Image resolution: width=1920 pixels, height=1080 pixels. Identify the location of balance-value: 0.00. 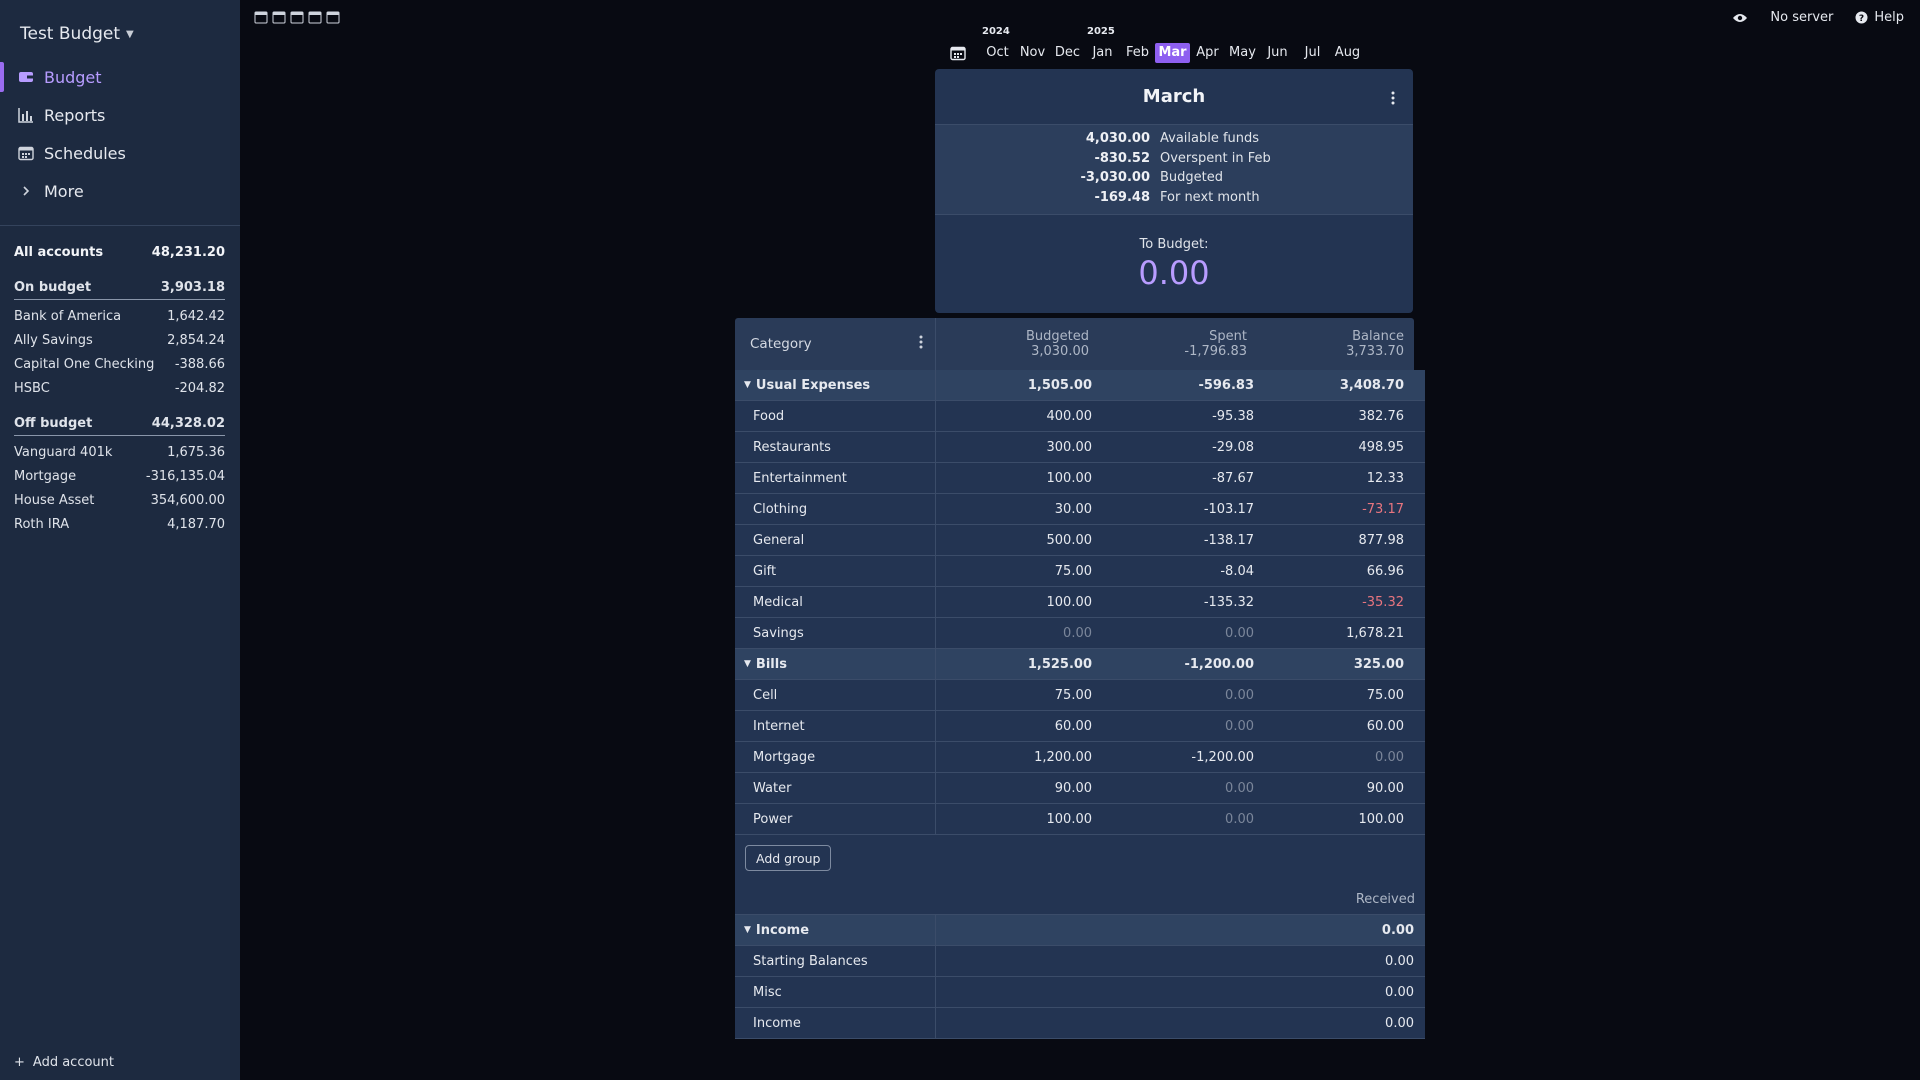
(1389, 757).